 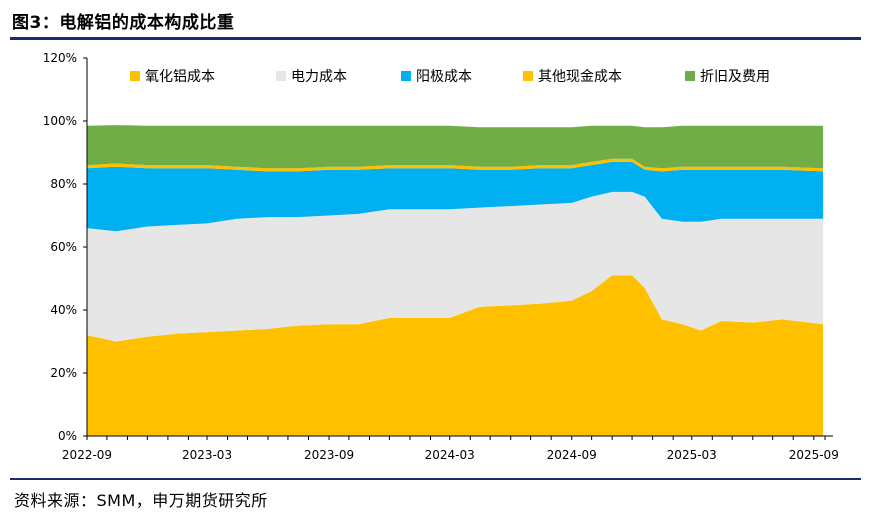 I want to click on y-tick-label: 60%, so click(x=63, y=247).